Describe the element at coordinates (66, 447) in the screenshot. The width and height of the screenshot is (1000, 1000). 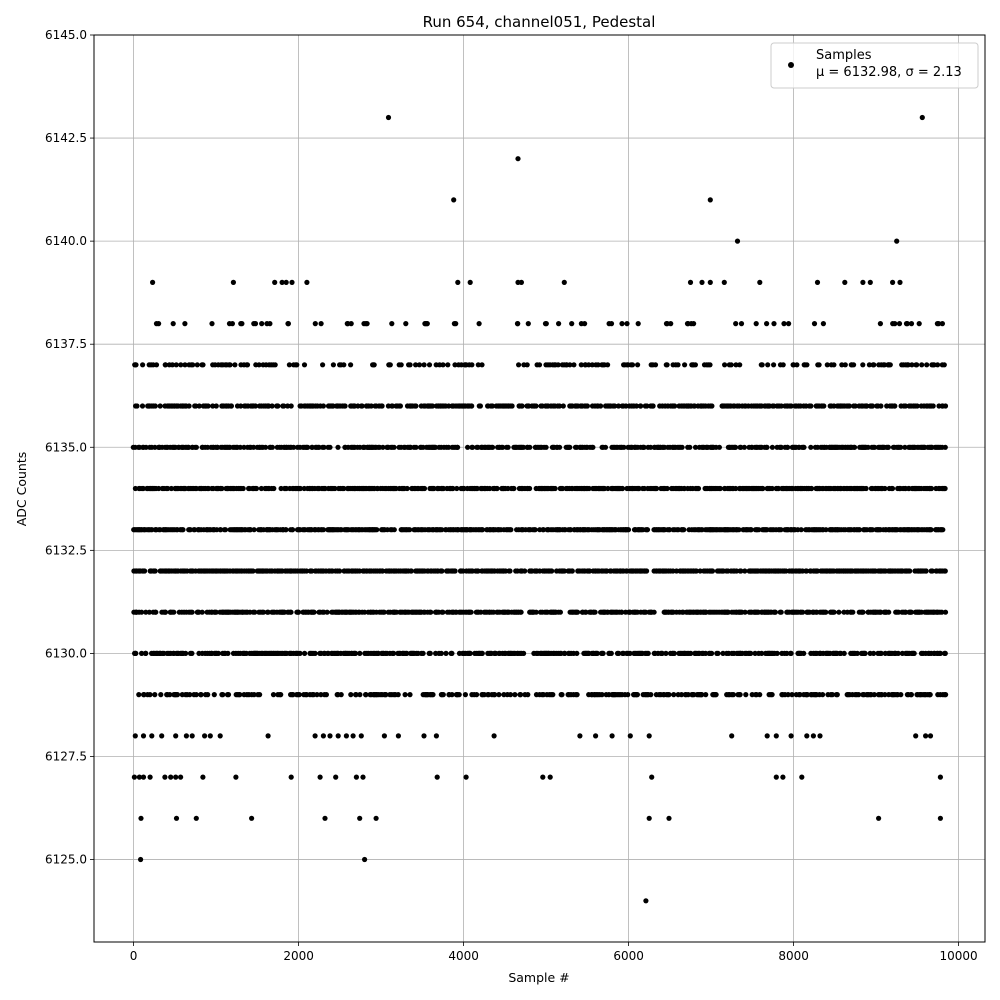
I see `y-tick-label: 6135.0` at that location.